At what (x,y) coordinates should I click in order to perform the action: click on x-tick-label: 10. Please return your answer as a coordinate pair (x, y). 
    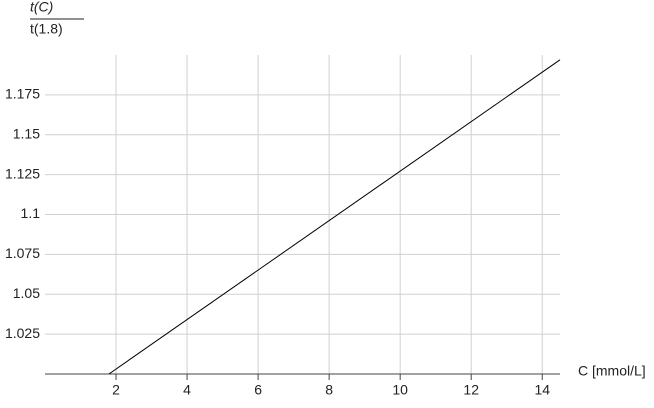
    Looking at the image, I should click on (400, 390).